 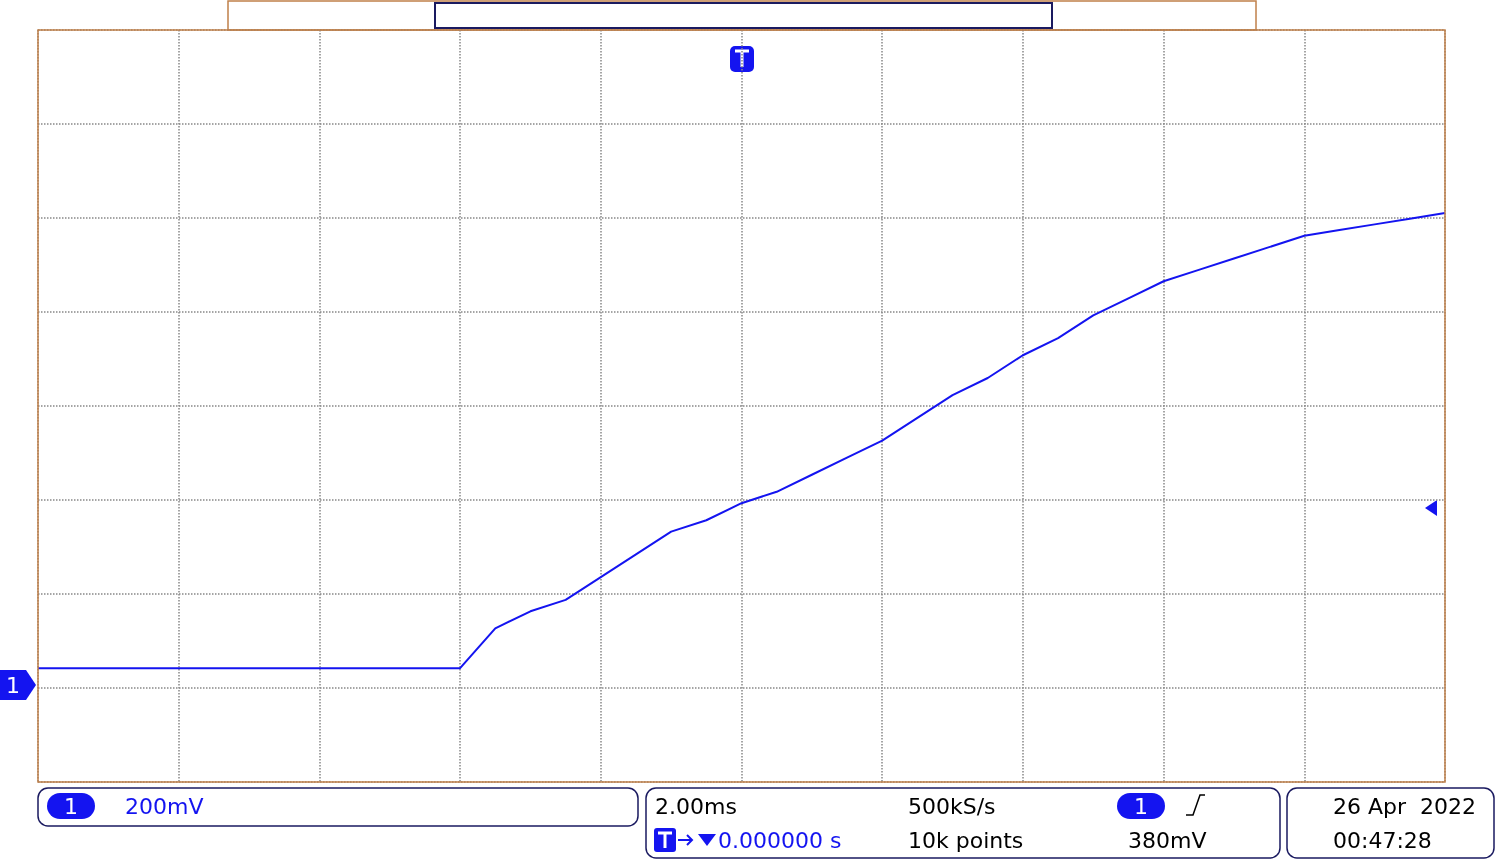 I want to click on text: 2.00ms, so click(x=696, y=806).